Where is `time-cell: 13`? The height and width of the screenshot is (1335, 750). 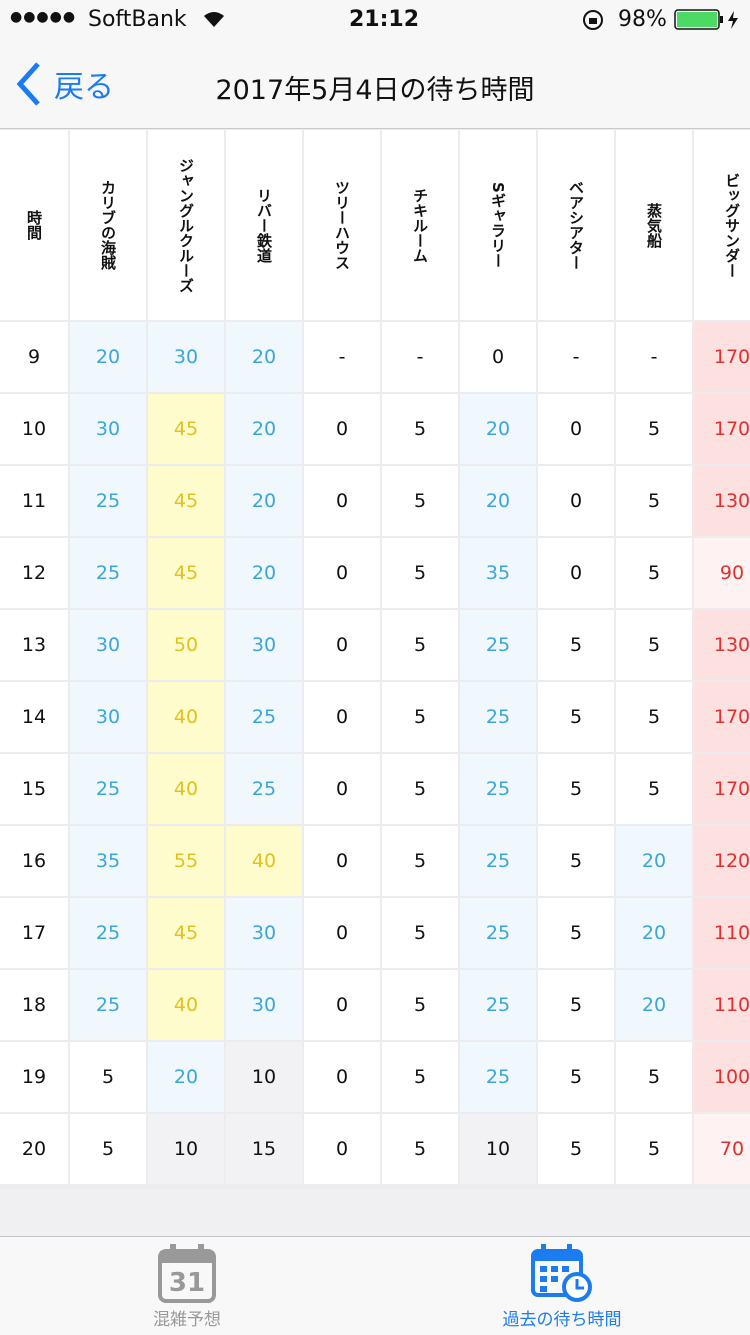
time-cell: 13 is located at coordinates (34, 645).